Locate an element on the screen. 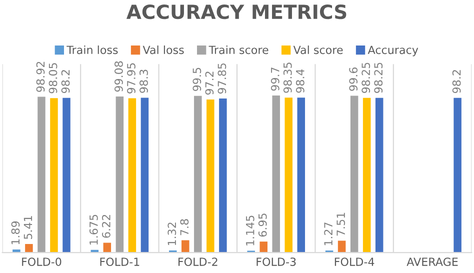  data-label: 98.3 is located at coordinates (144, 81).